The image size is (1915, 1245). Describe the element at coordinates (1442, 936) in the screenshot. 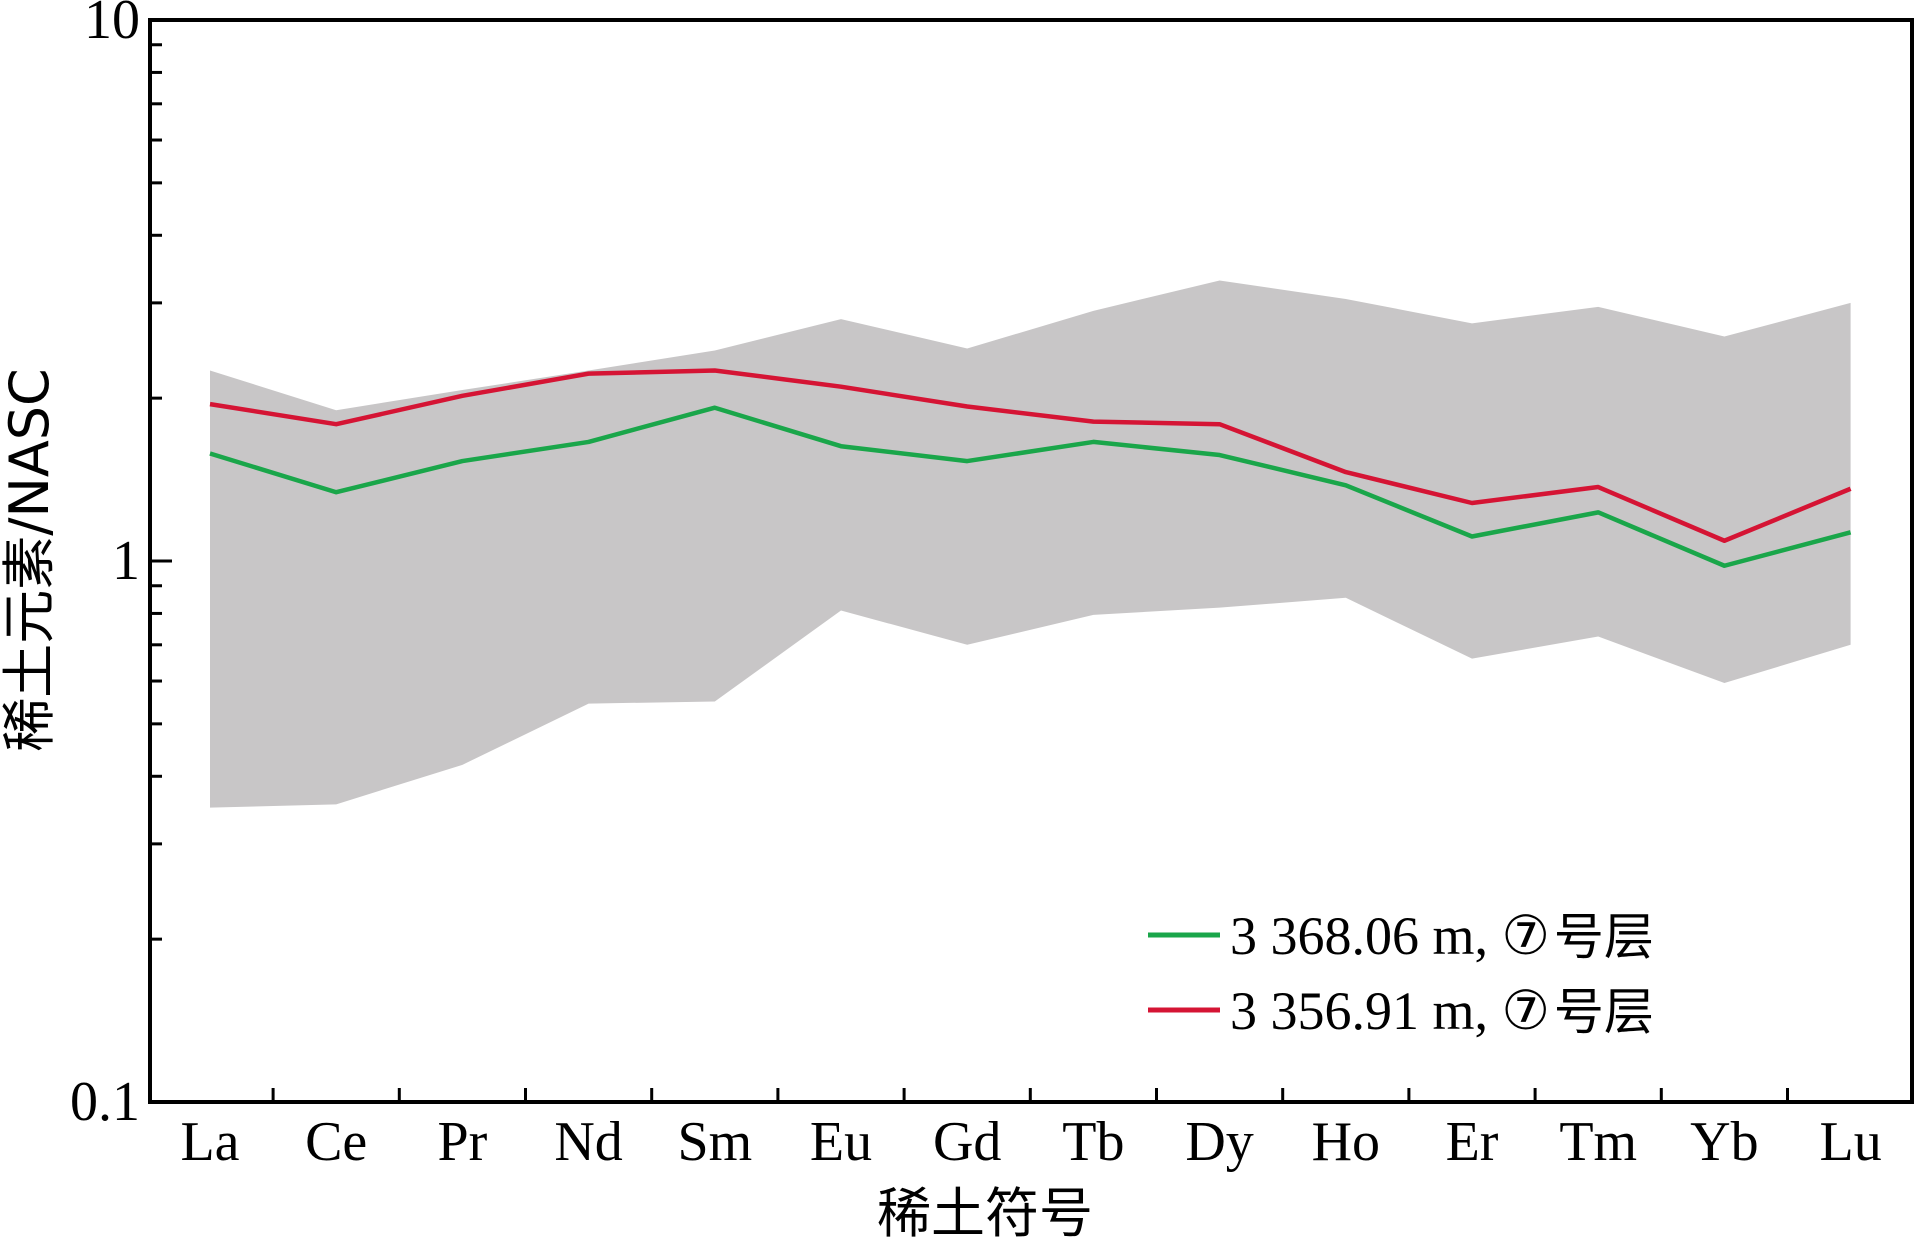

I see `legend-label-1: 3 368.06 m, ⑦号层` at that location.